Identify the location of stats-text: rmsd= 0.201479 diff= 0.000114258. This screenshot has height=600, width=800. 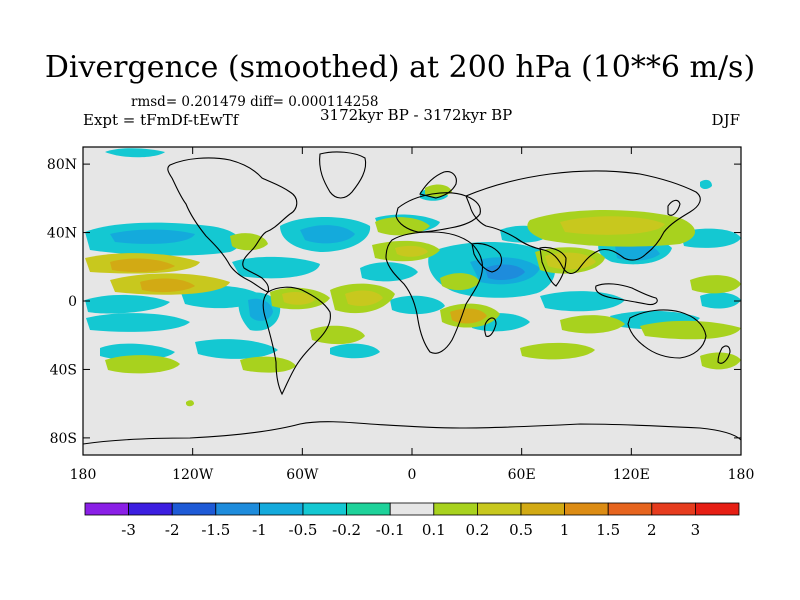
(255, 102).